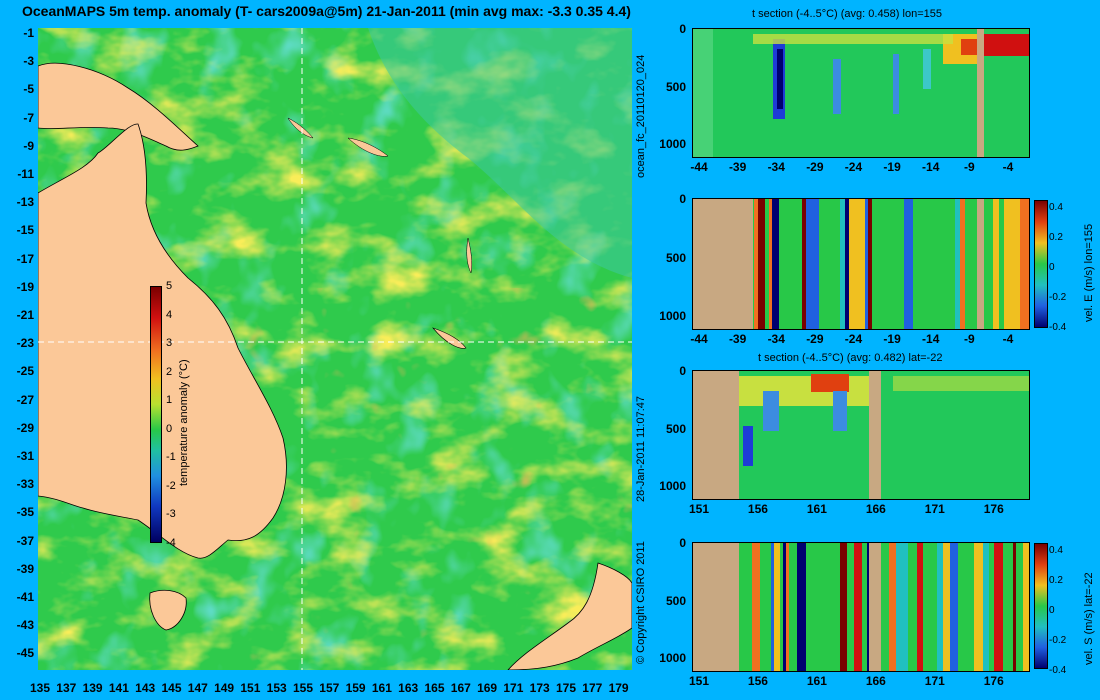  Describe the element at coordinates (487, 688) in the screenshot. I see `map-x-tick: 169` at that location.